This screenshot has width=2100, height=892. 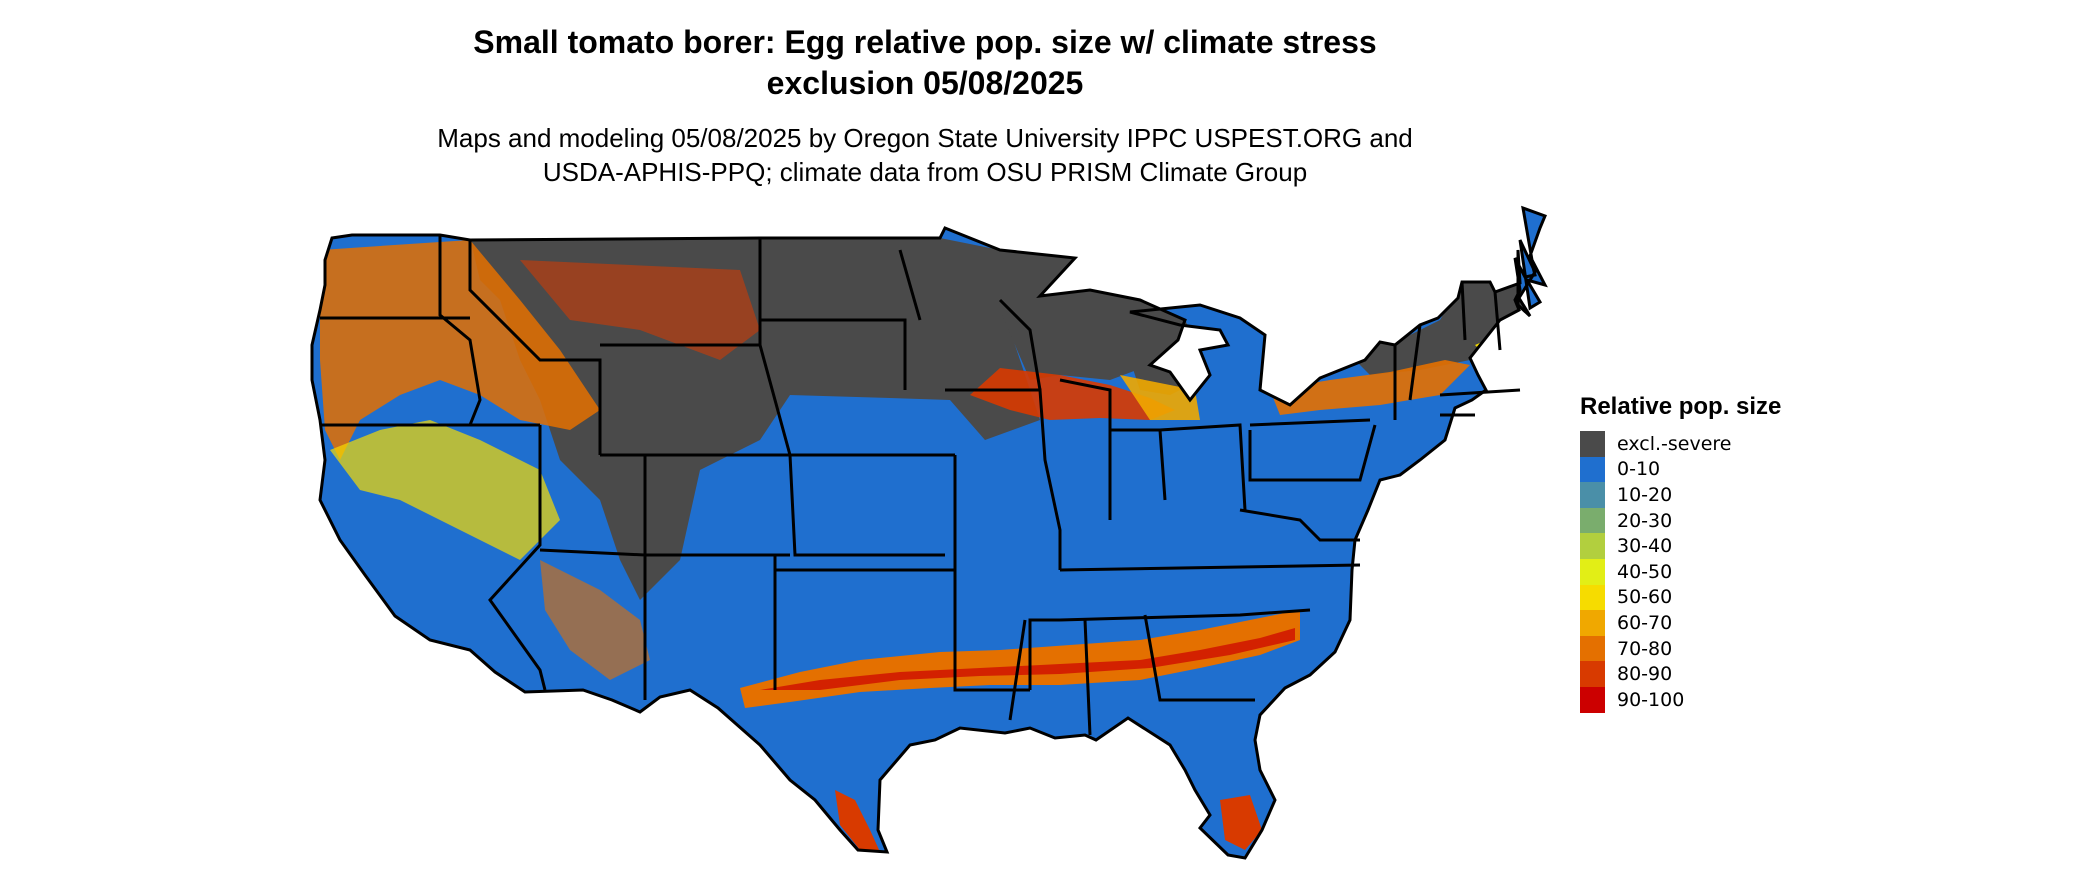 I want to click on warm-band-pacific-northwest, so click(x=460, y=350).